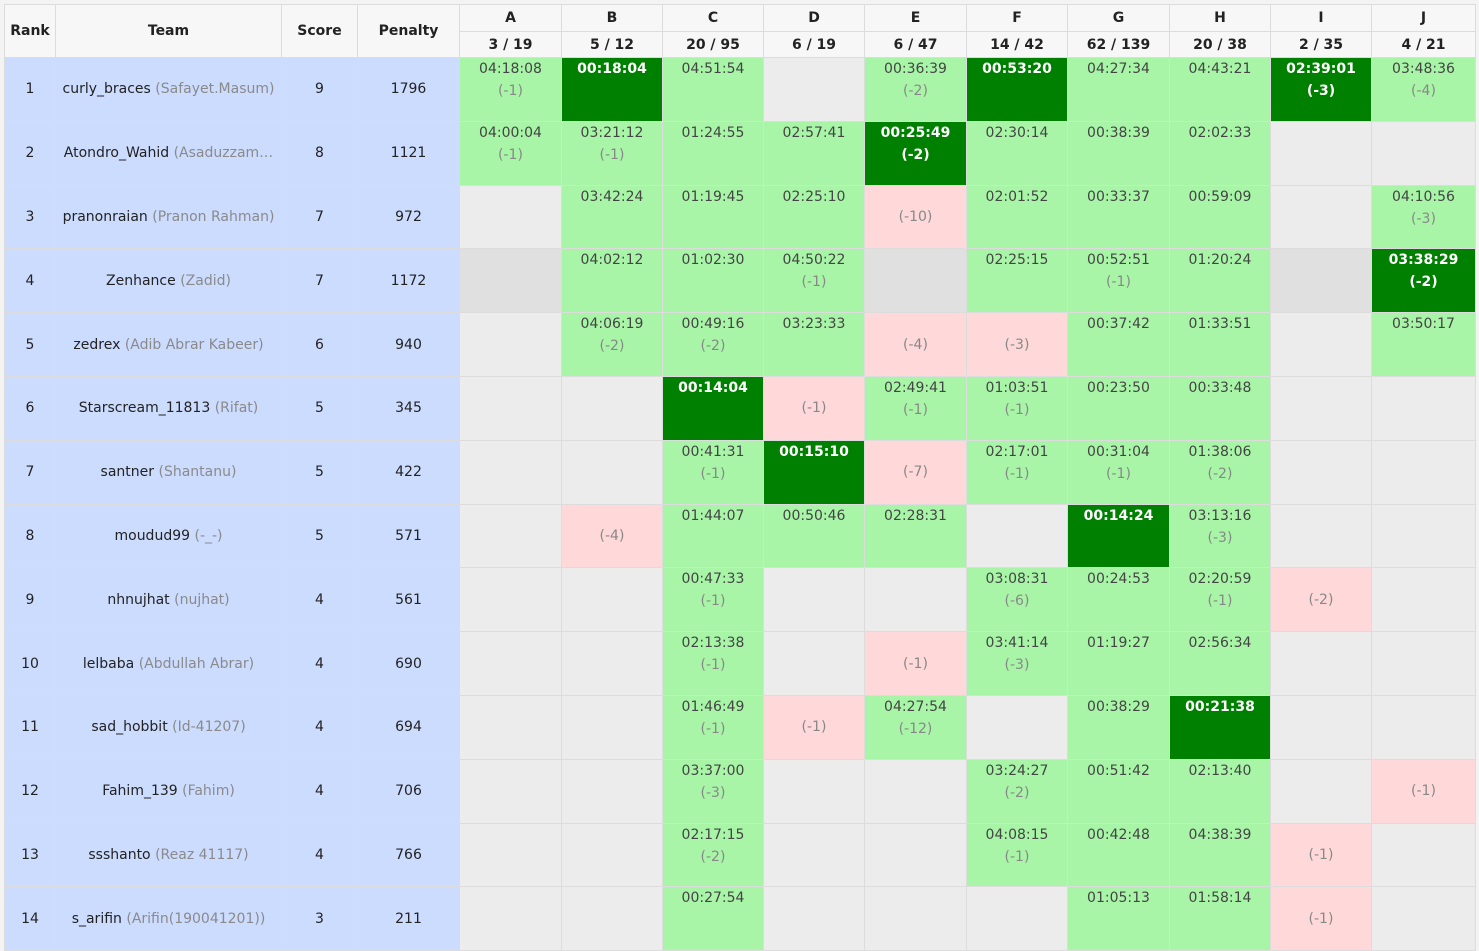 The width and height of the screenshot is (1479, 951). What do you see at coordinates (408, 89) in the screenshot?
I see `penalty-cell: 1796` at bounding box center [408, 89].